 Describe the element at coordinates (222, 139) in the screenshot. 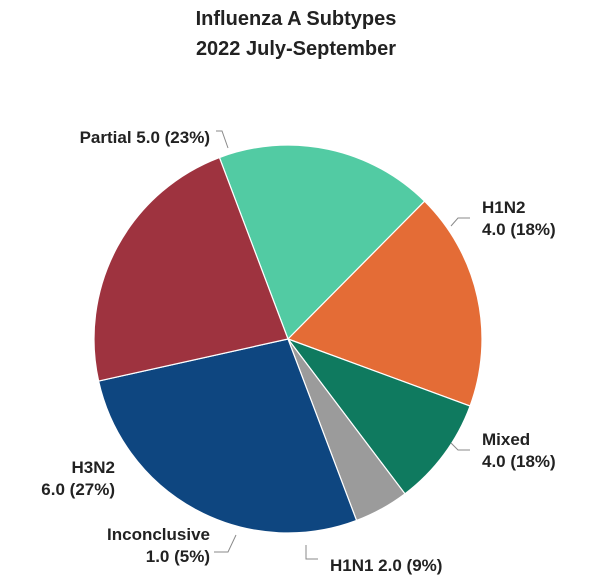

I see `leader-line-partial` at that location.